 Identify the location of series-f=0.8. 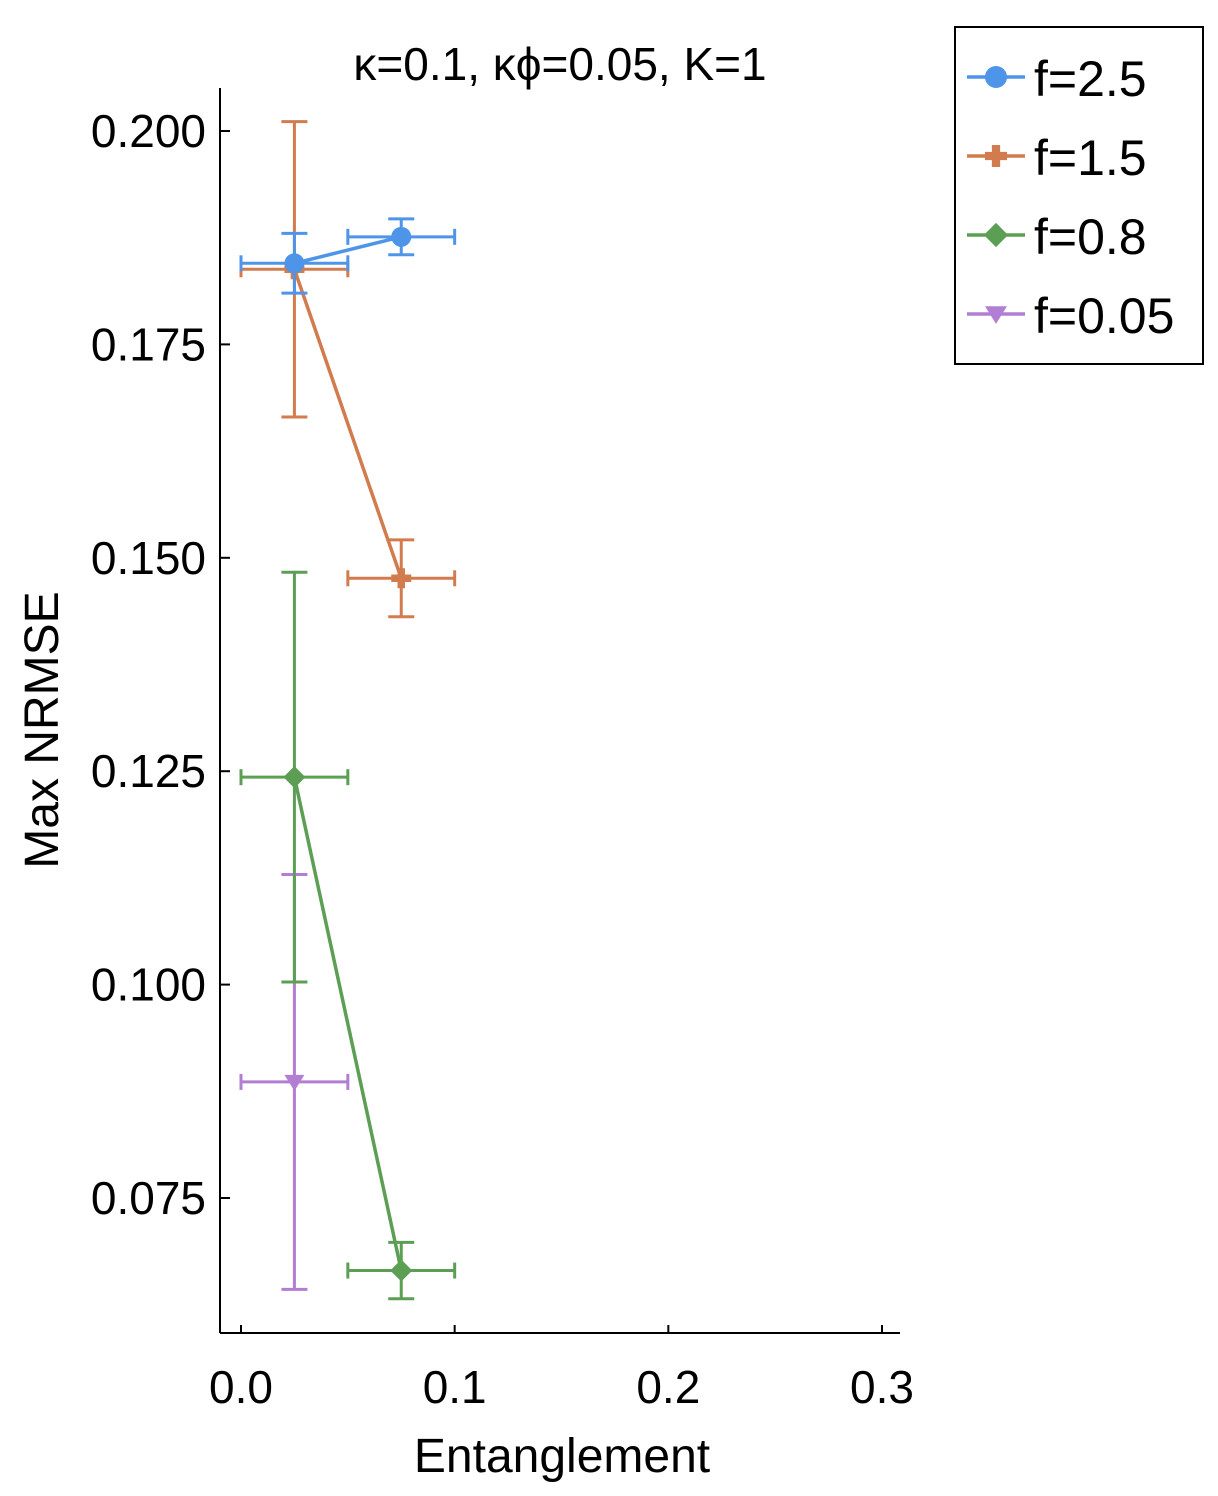
(348, 935).